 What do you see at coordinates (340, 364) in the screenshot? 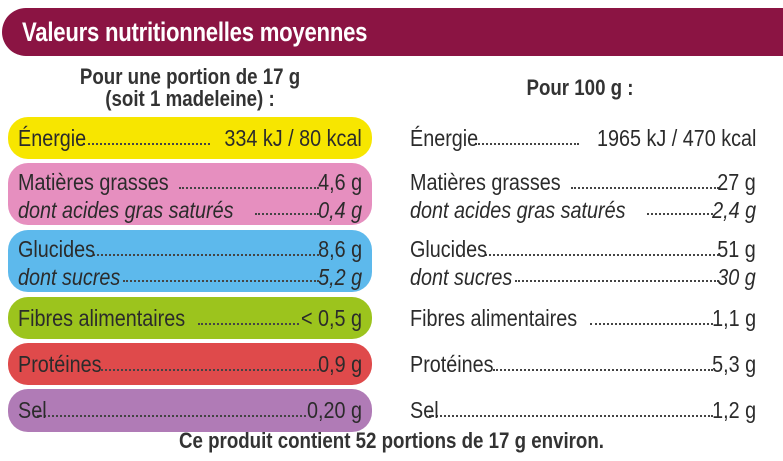
I see `value: 0,9 g` at bounding box center [340, 364].